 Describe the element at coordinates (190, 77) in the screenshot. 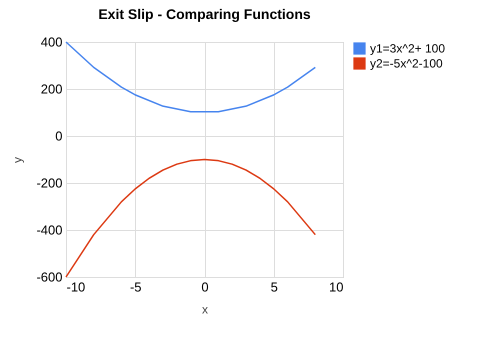

I see `line-series` at that location.